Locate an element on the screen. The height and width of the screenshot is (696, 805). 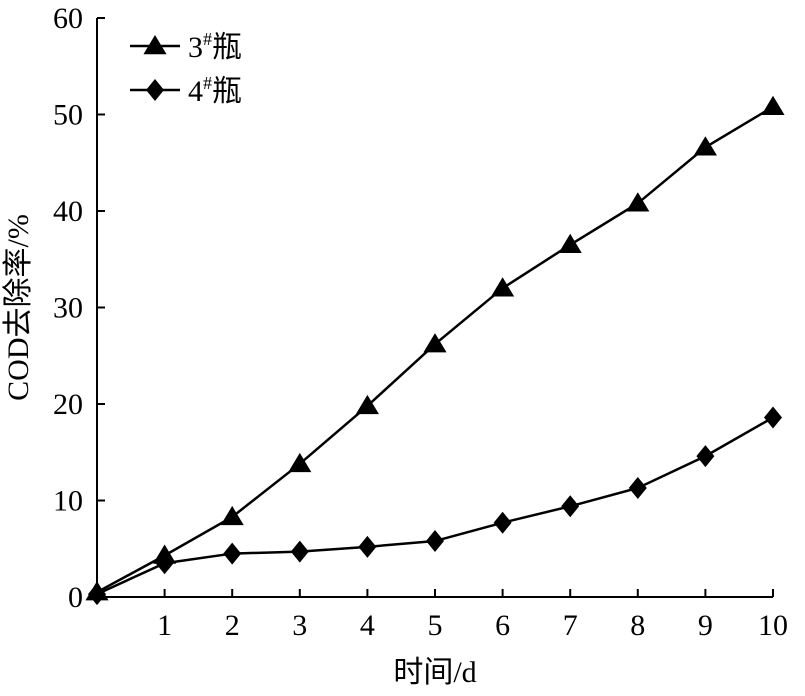
legend: 3#瓶4#瓶 is located at coordinates (186, 68).